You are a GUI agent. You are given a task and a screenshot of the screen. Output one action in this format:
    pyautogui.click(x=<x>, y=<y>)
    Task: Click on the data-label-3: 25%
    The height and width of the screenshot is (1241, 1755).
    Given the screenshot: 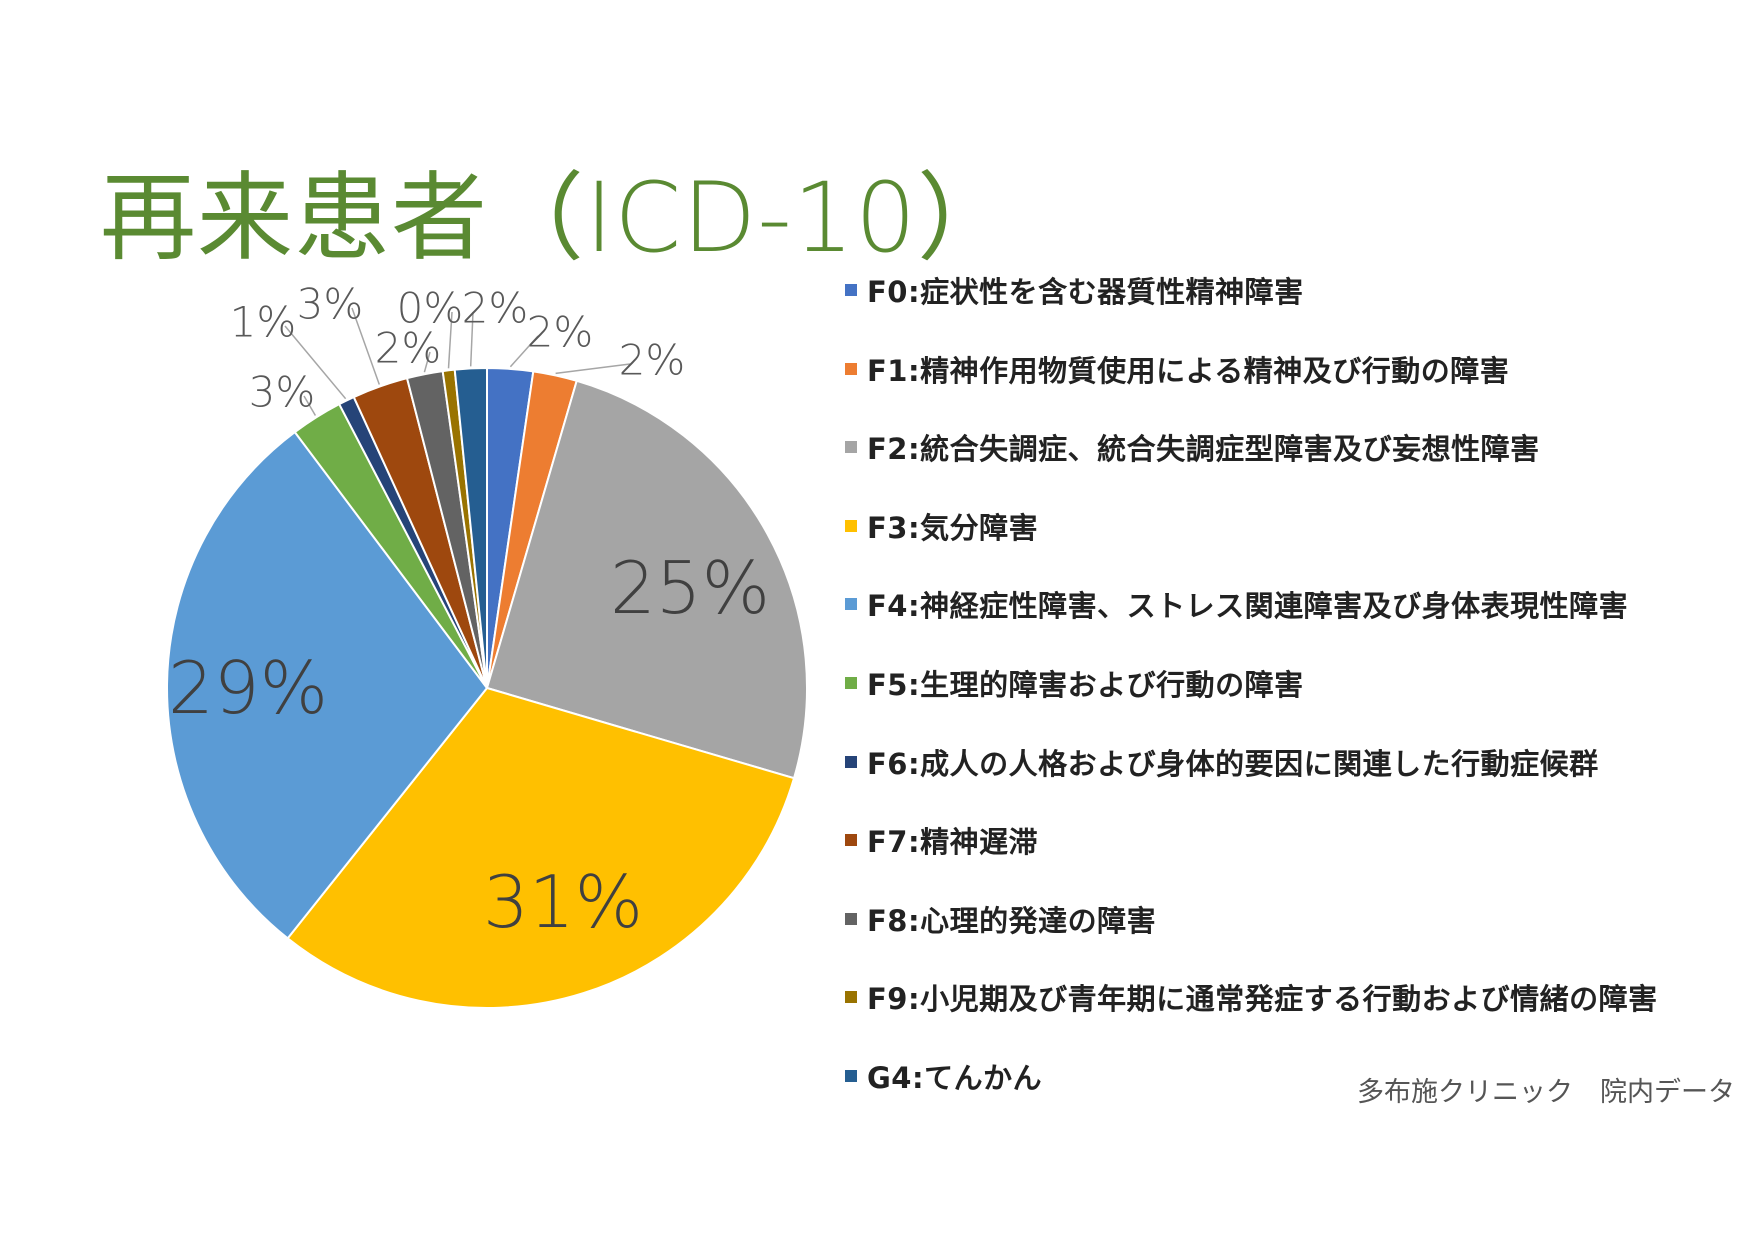 What is the action you would take?
    pyautogui.click(x=690, y=588)
    